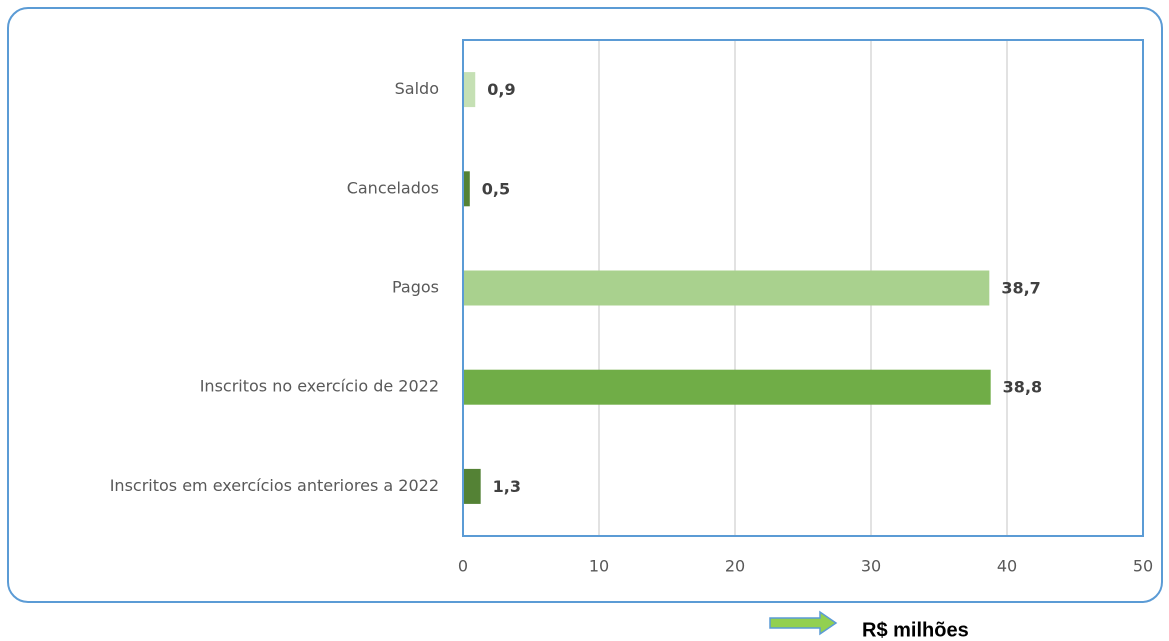 The height and width of the screenshot is (641, 1169). What do you see at coordinates (1007, 566) in the screenshot?
I see `x-tick-label: 40` at bounding box center [1007, 566].